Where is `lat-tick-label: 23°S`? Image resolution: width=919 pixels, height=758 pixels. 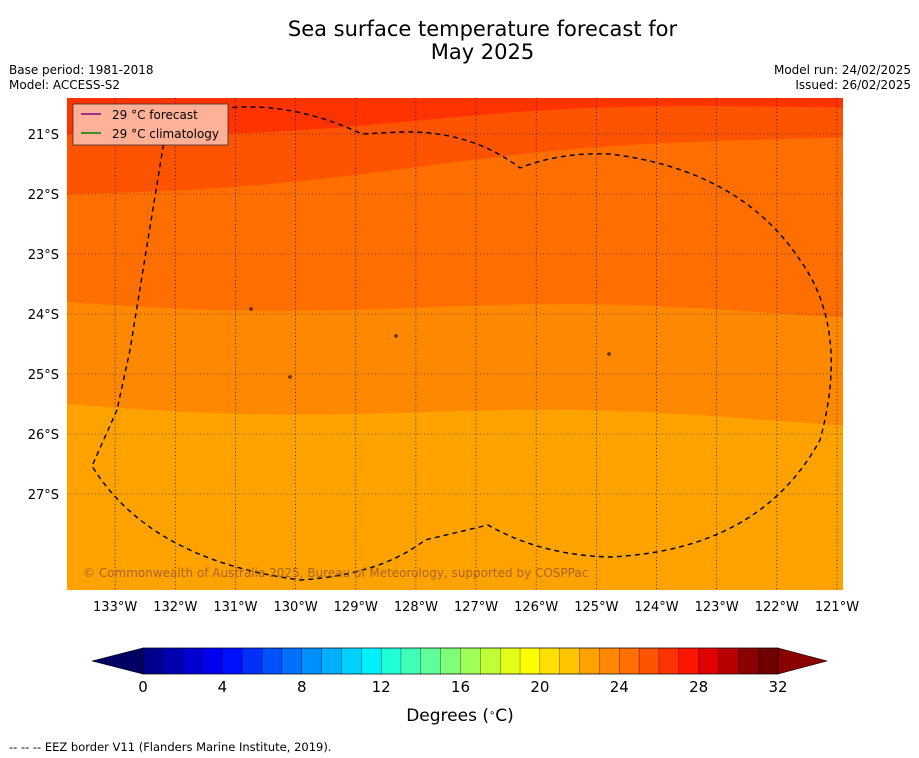 lat-tick-label: 23°S is located at coordinates (43, 255).